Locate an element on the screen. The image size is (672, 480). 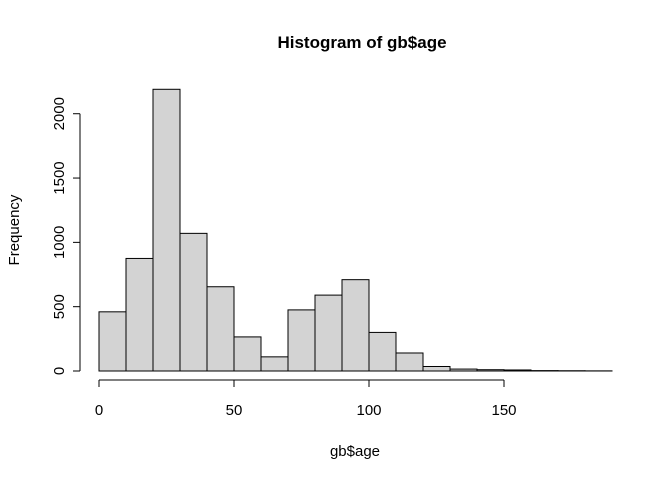
y-tick-label: 1000 is located at coordinates (59, 242).